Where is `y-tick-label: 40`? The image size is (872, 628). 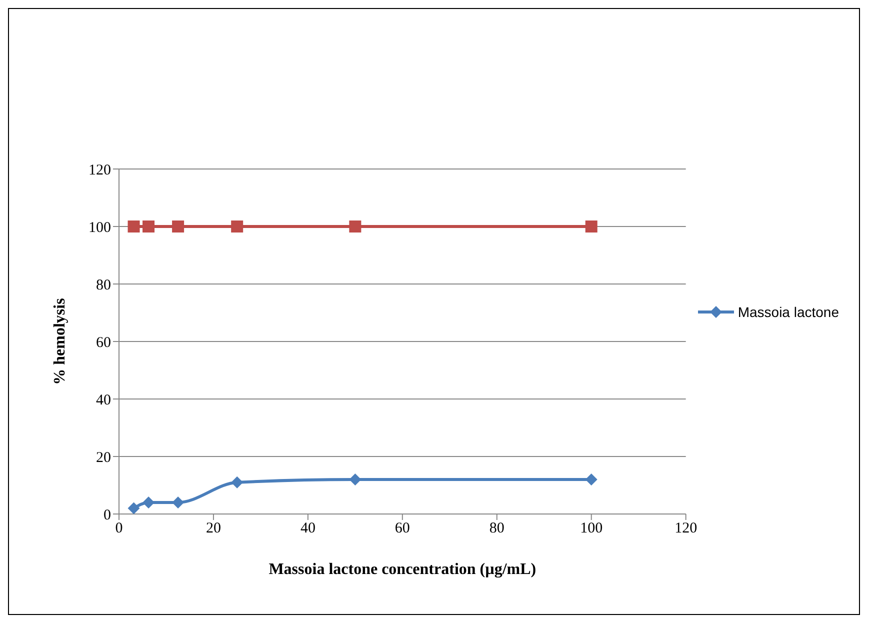 y-tick-label: 40 is located at coordinates (103, 400).